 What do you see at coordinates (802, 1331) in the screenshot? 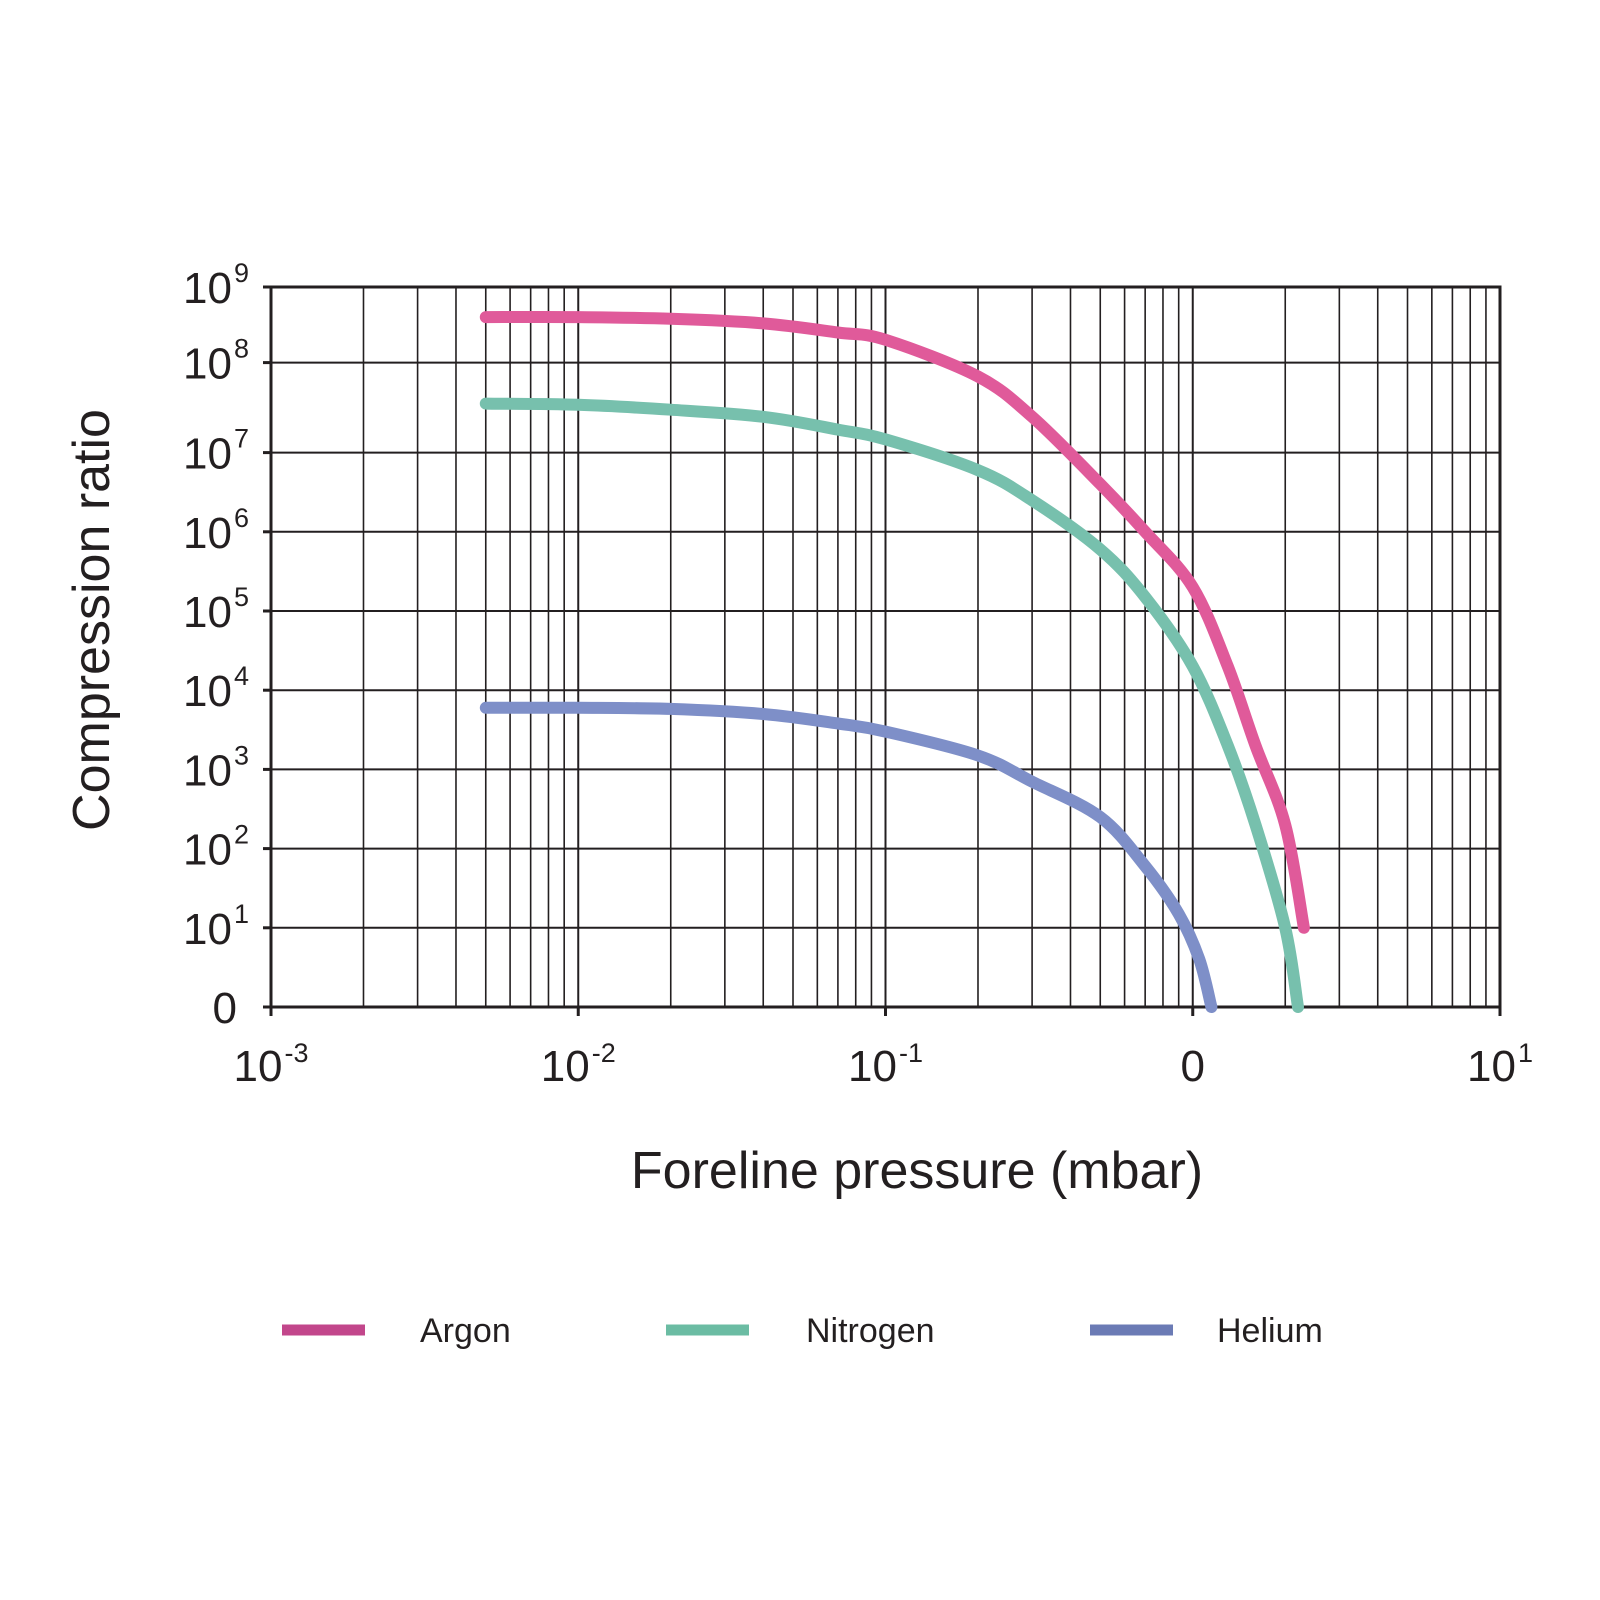
I see `legend: Argon Nitrogen Helium` at bounding box center [802, 1331].